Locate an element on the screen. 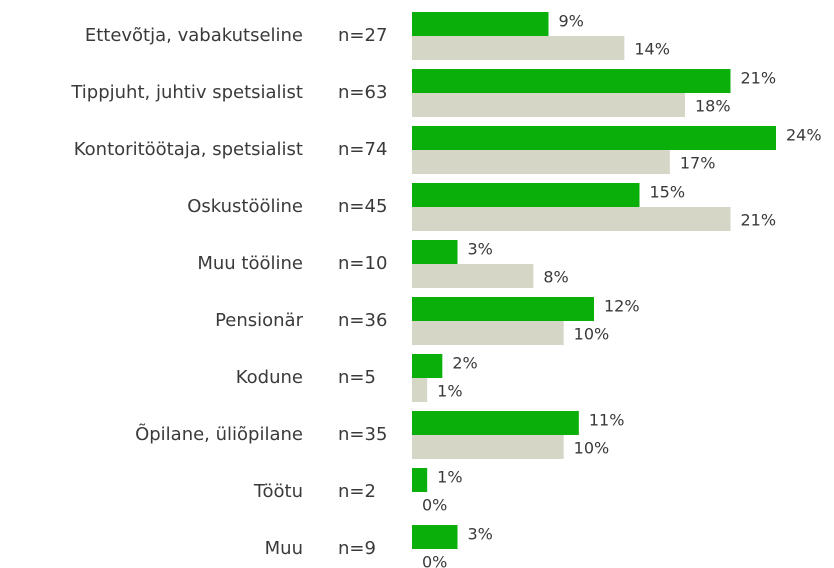  category-label: Kontoritöötaja, spetsialist is located at coordinates (188, 149).